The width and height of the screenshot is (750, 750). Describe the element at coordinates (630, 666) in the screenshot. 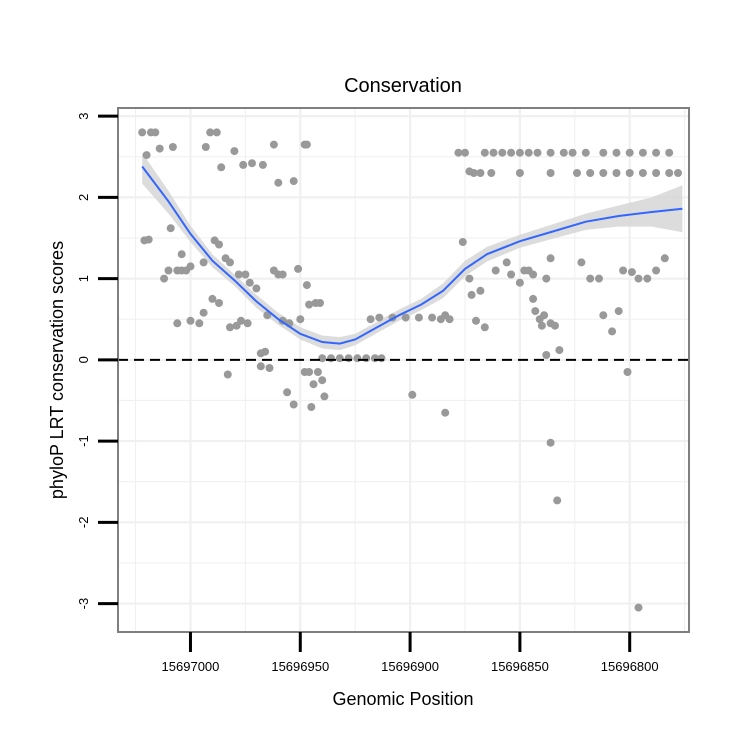

I see `x-tick-label: 15696800` at that location.